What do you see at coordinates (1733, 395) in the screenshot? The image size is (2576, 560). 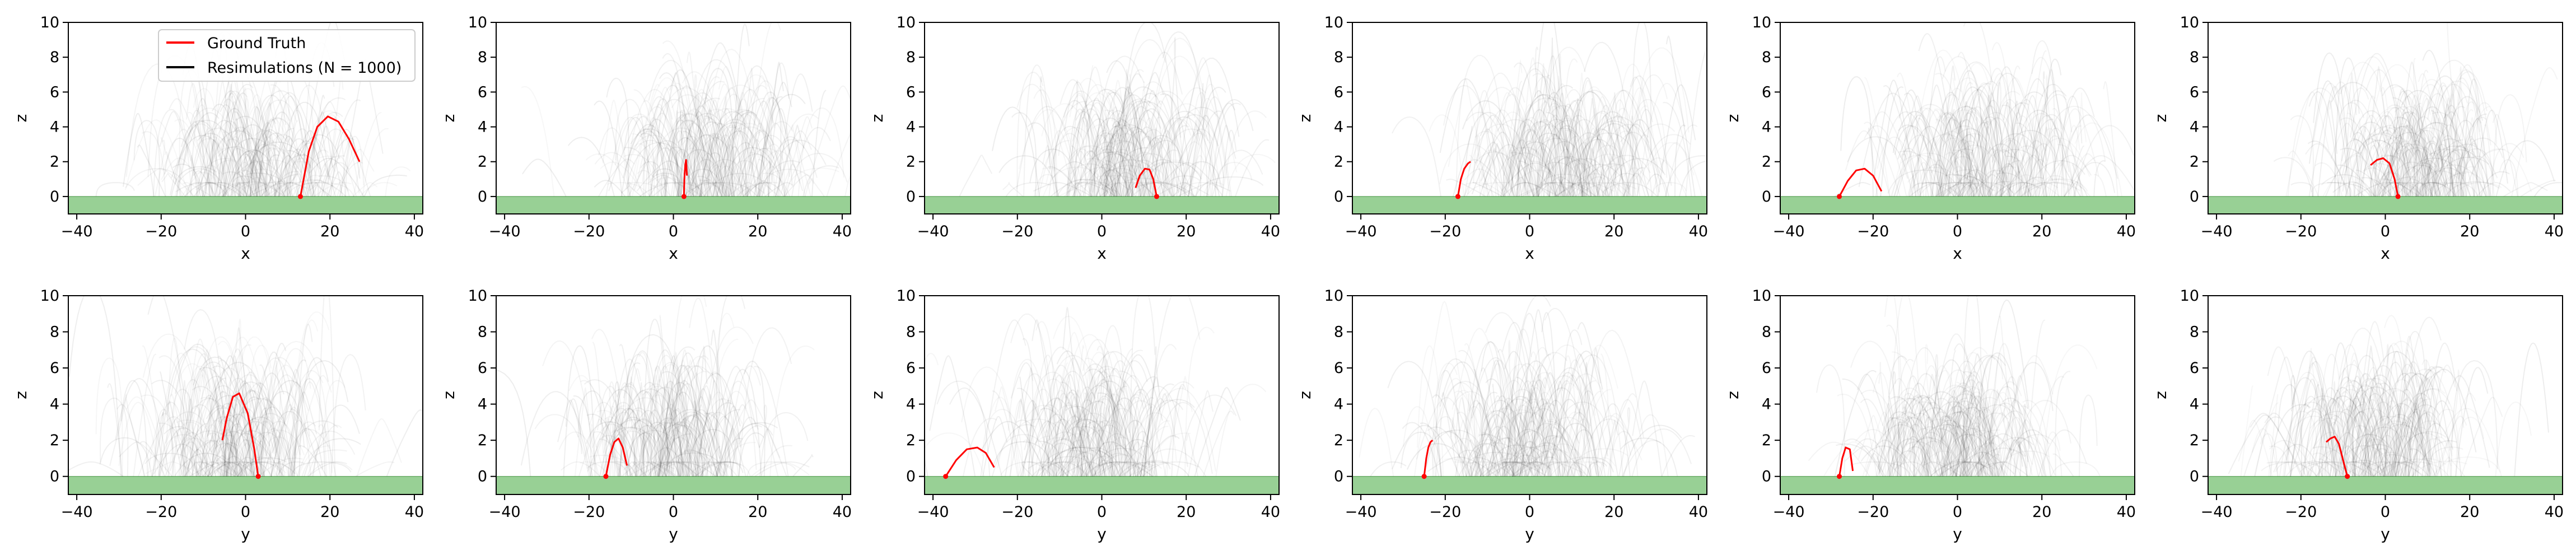 I see `y-axis-label: z` at bounding box center [1733, 395].